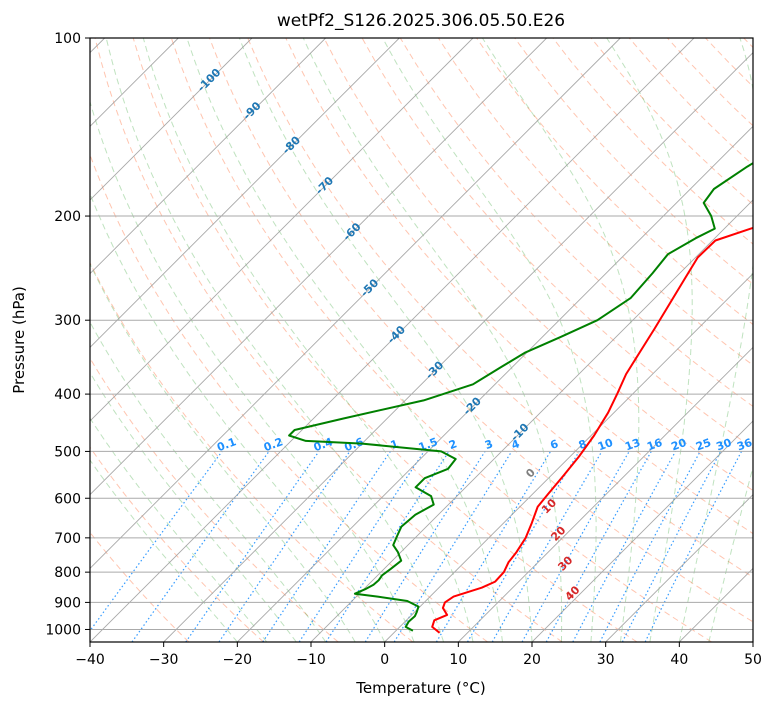 The width and height of the screenshot is (775, 708). I want to click on x-axis-ticks: −40 −30 −20 −10 0 10 20 30 40 50, so click(418, 655).